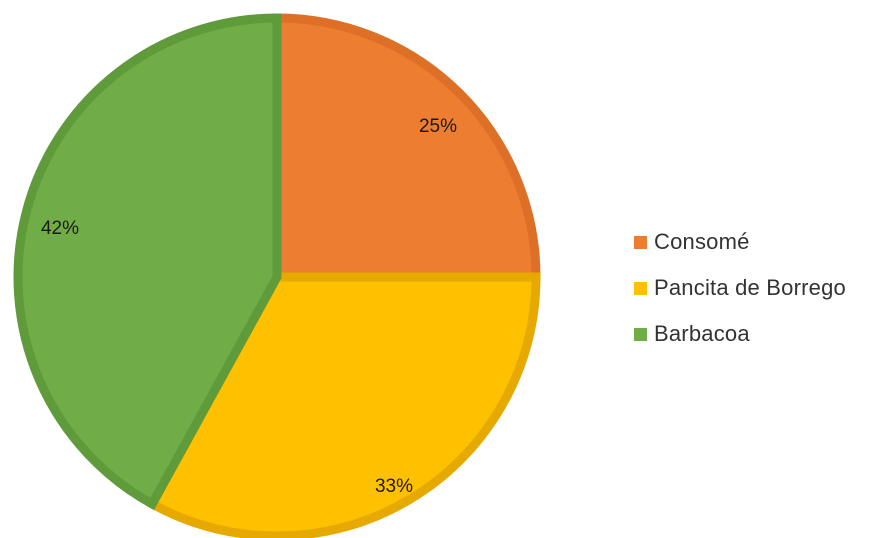  What do you see at coordinates (60, 228) in the screenshot?
I see `data-label: 42%` at bounding box center [60, 228].